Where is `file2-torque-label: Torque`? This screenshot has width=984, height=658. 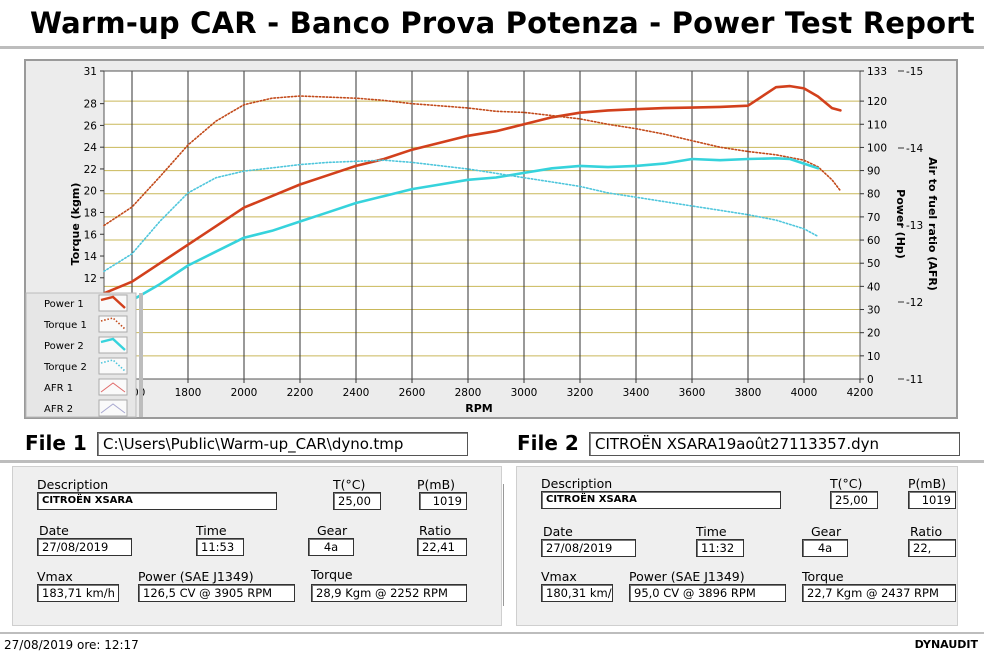 file2-torque-label: Torque is located at coordinates (823, 576).